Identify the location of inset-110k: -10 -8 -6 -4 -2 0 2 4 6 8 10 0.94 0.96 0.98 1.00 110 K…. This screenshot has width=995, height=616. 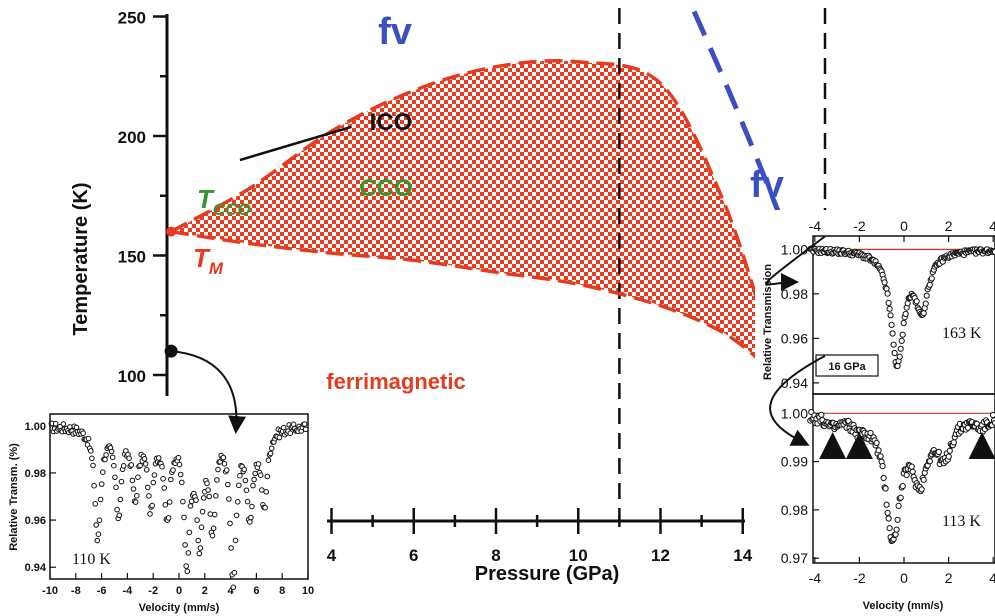
(167, 506).